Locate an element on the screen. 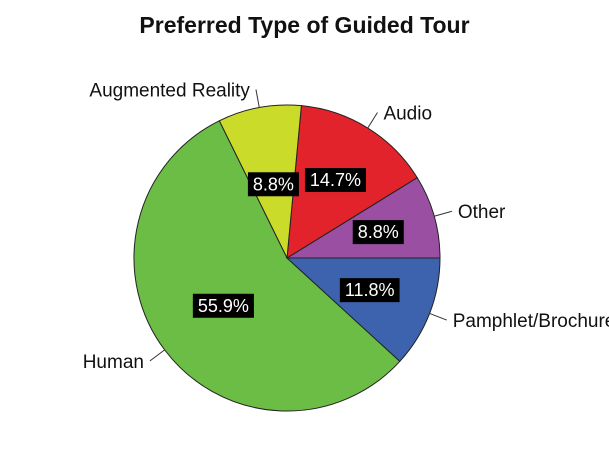 Image resolution: width=609 pixels, height=457 pixels. chart-title: Preferred Type of Guided Tour is located at coordinates (304, 25).